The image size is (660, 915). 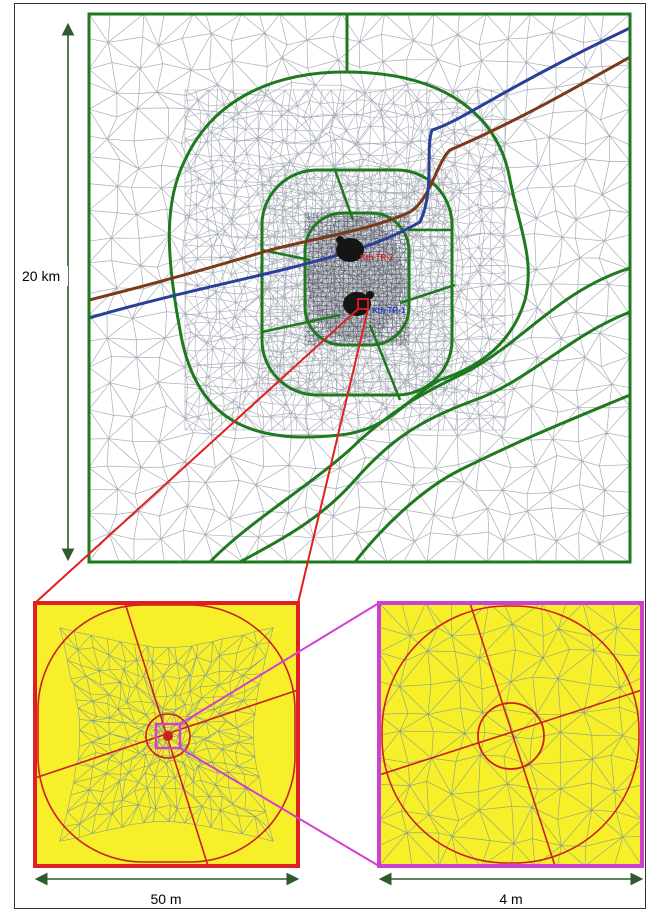 I want to click on zone-boundary-middle, so click(x=357, y=282).